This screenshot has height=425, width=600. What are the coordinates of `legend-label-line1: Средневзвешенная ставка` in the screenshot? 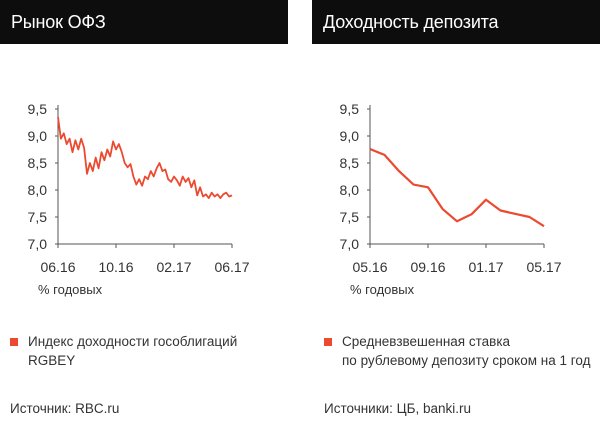 It's located at (426, 341).